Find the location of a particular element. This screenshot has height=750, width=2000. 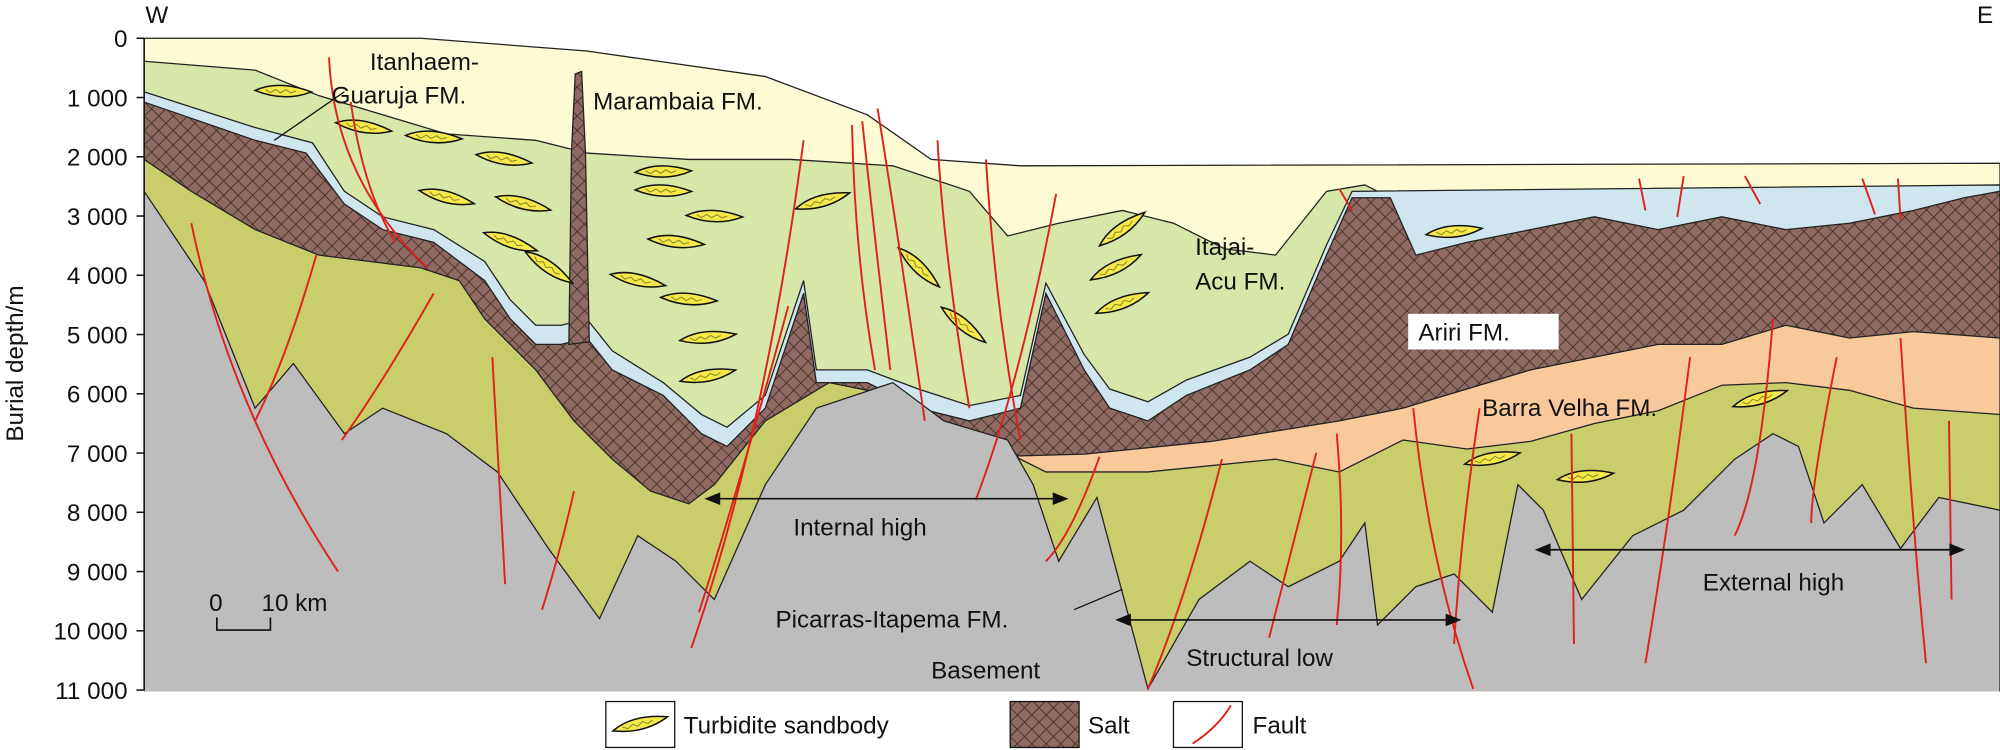

salt-diapir is located at coordinates (579, 208).